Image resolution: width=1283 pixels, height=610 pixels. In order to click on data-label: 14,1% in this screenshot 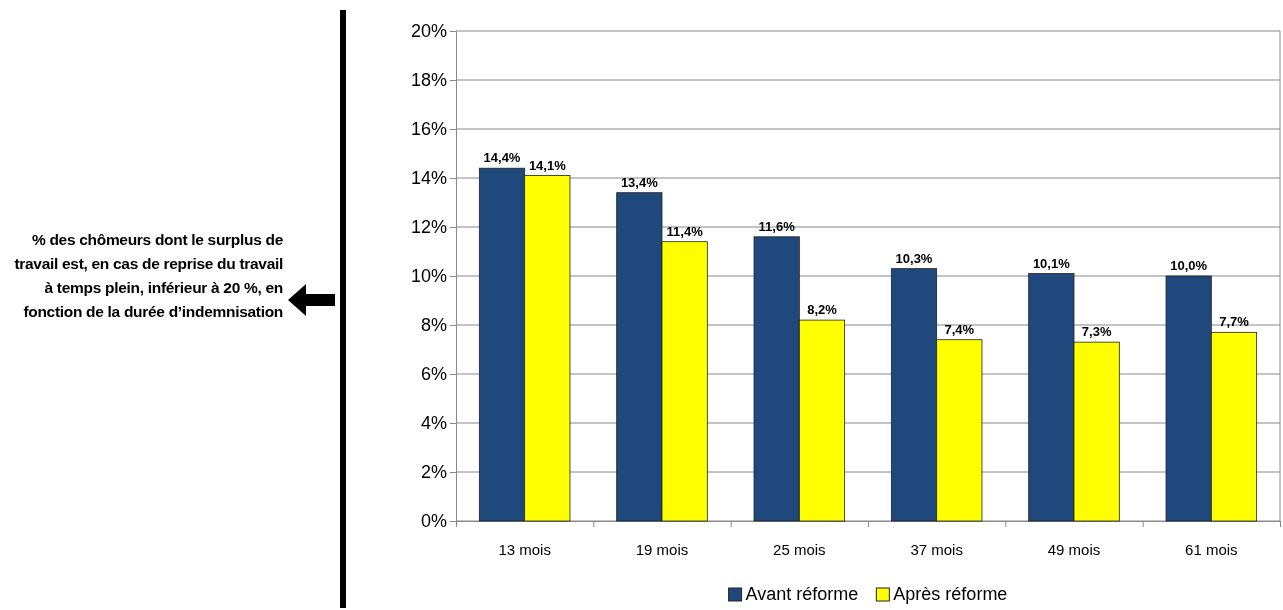, I will do `click(547, 165)`.